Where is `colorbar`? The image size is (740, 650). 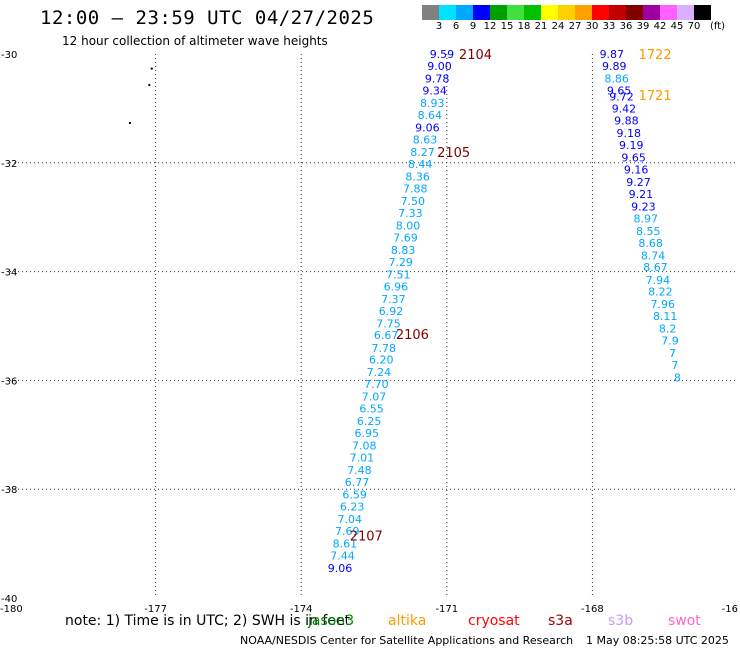
colorbar is located at coordinates (566, 12).